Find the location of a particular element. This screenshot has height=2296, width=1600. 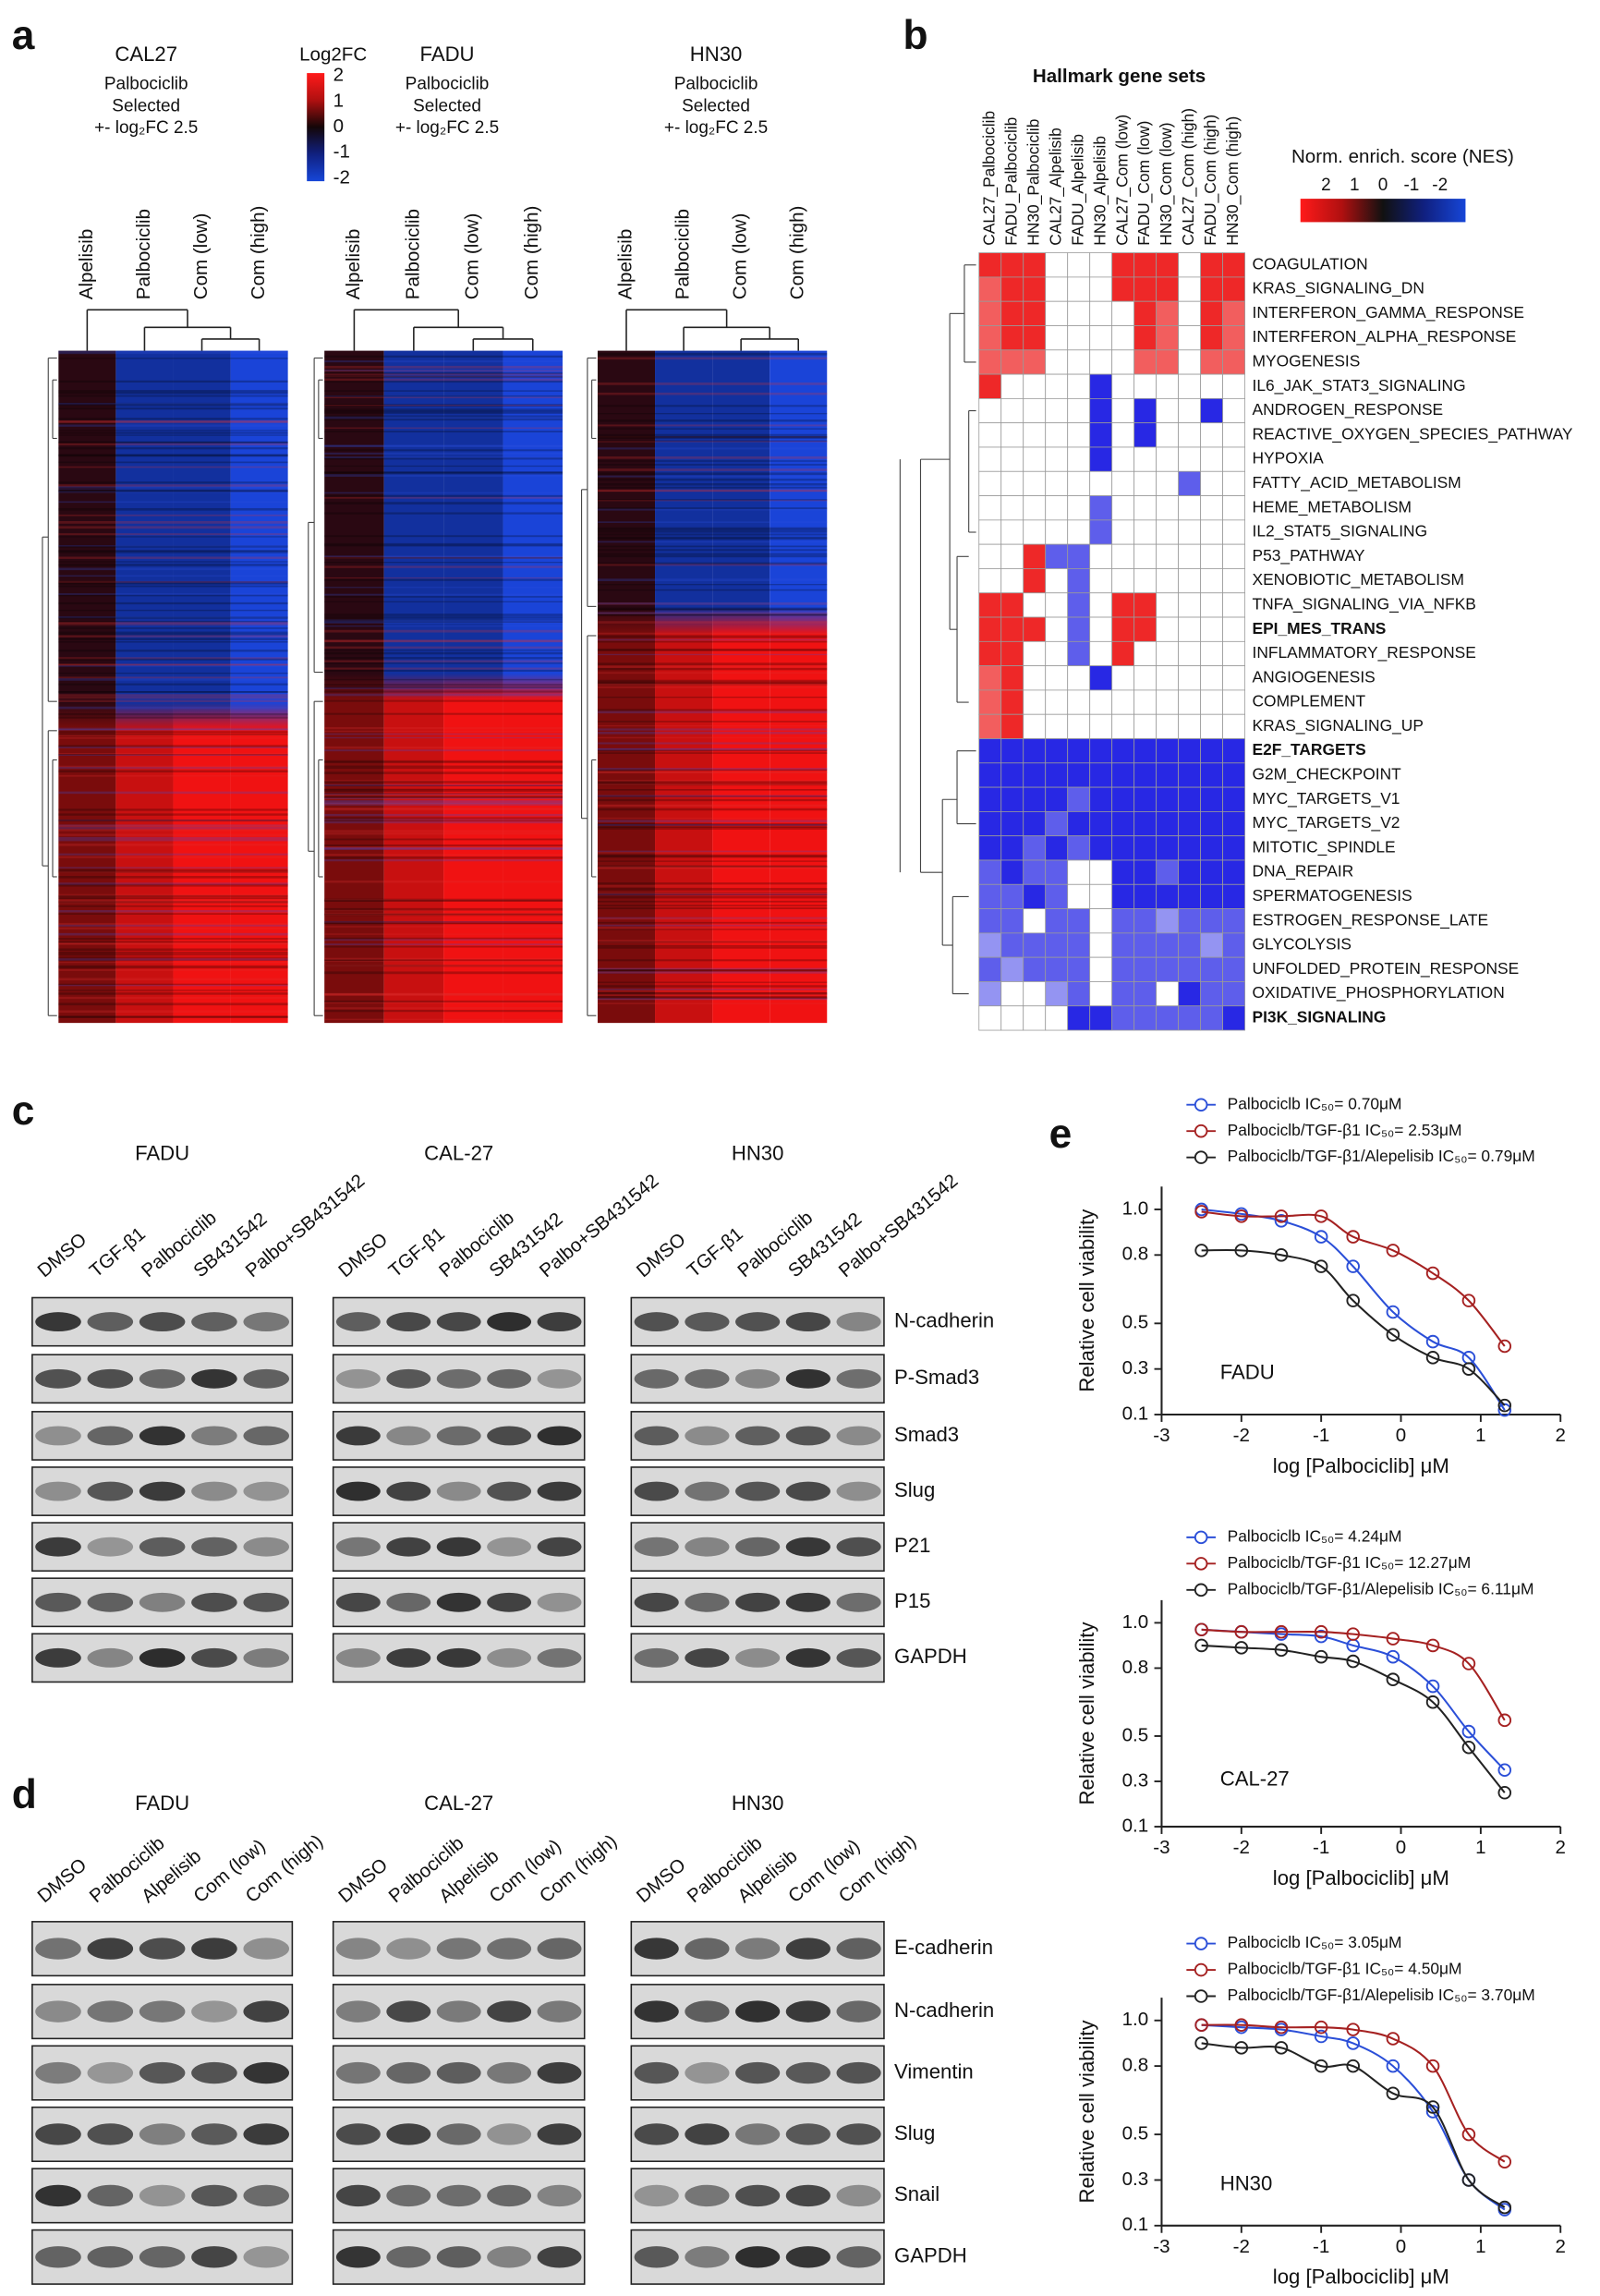

lane-label: DMSO is located at coordinates (62, 1880).